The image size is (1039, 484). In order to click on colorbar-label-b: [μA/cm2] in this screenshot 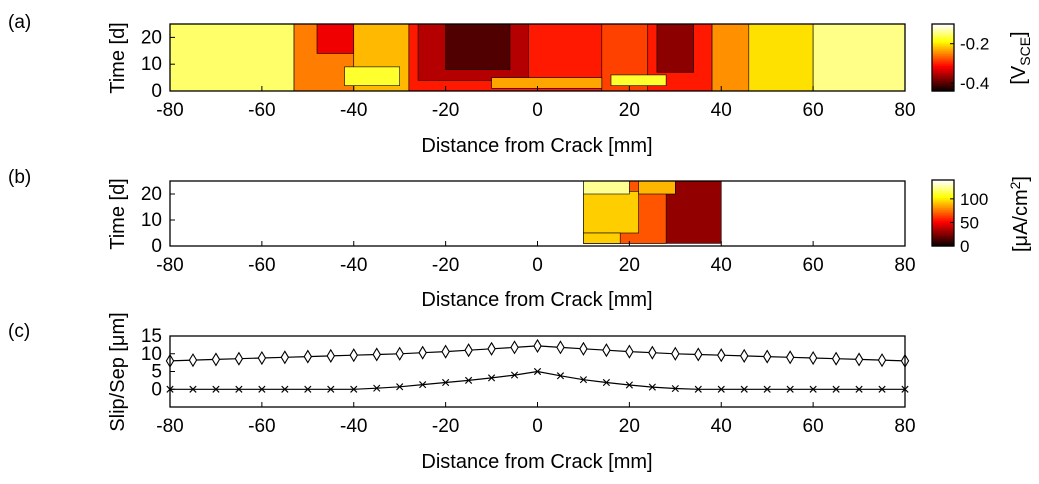, I will do `click(1019, 214)`.